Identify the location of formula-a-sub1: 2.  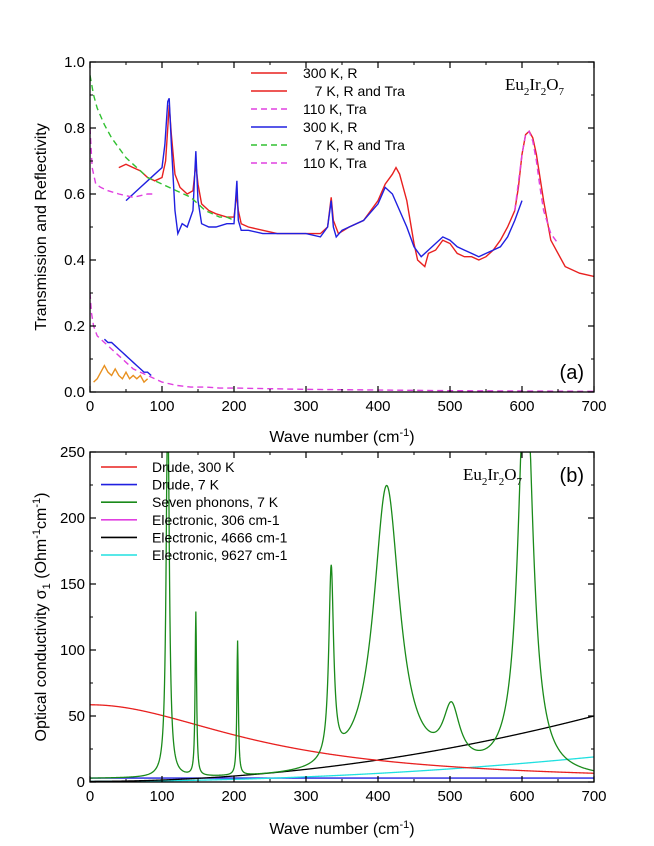
(527, 92).